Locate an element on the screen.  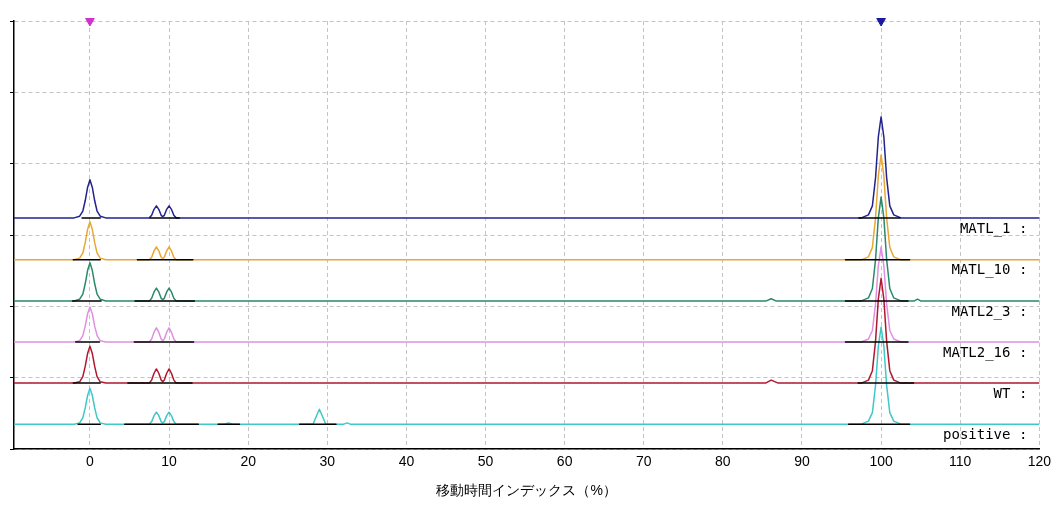
x-tick-label: 100 is located at coordinates (881, 461).